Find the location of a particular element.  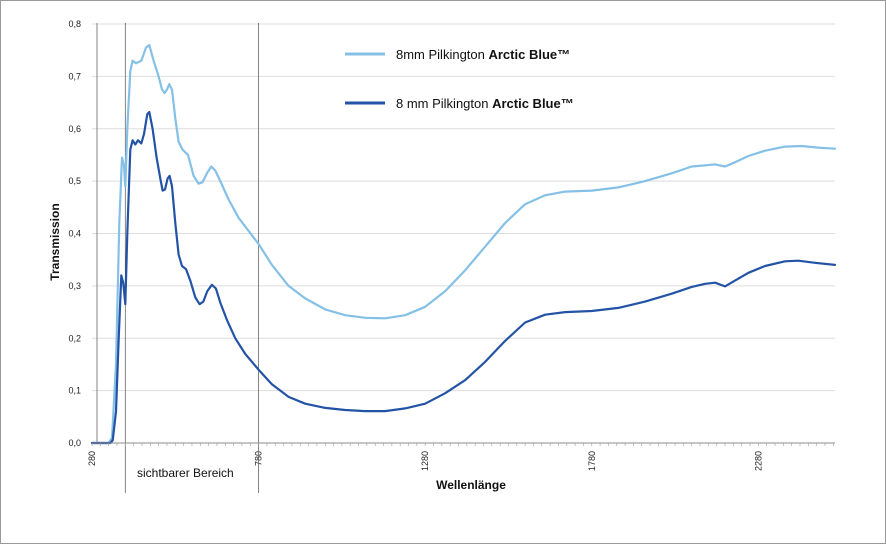

x-tick-label: 1280 is located at coordinates (425, 461).